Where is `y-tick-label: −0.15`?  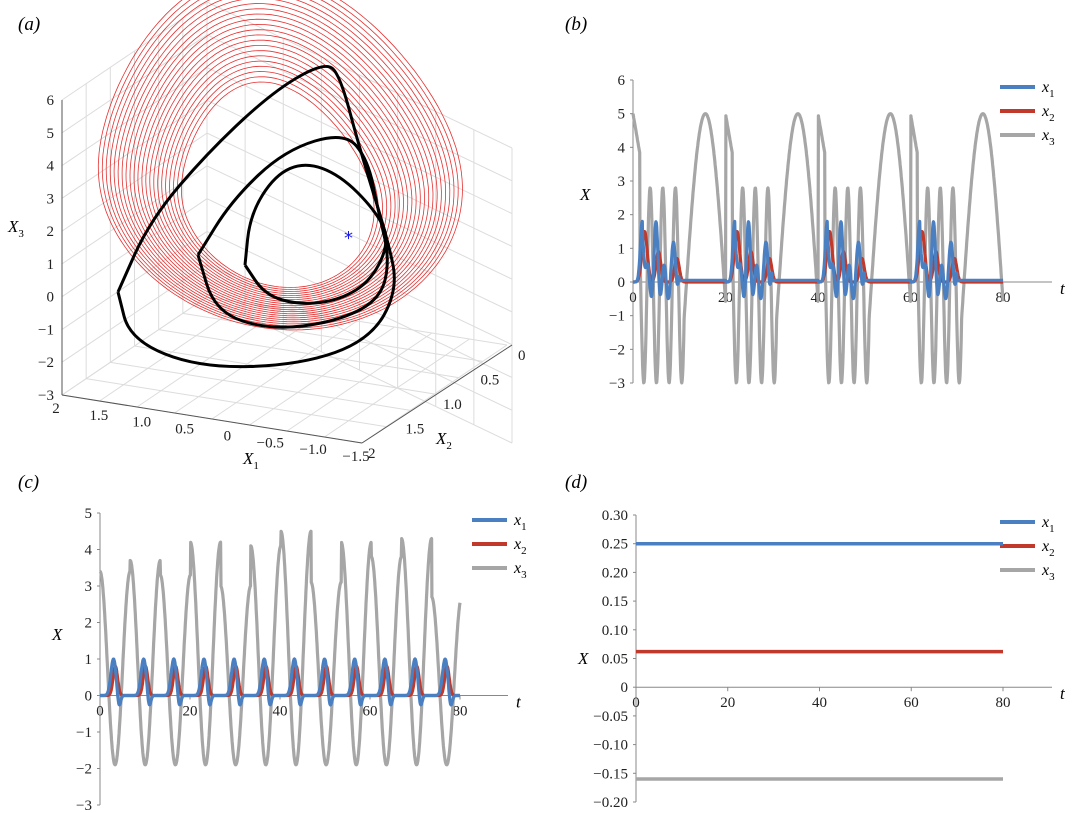 y-tick-label: −0.15 is located at coordinates (610, 774).